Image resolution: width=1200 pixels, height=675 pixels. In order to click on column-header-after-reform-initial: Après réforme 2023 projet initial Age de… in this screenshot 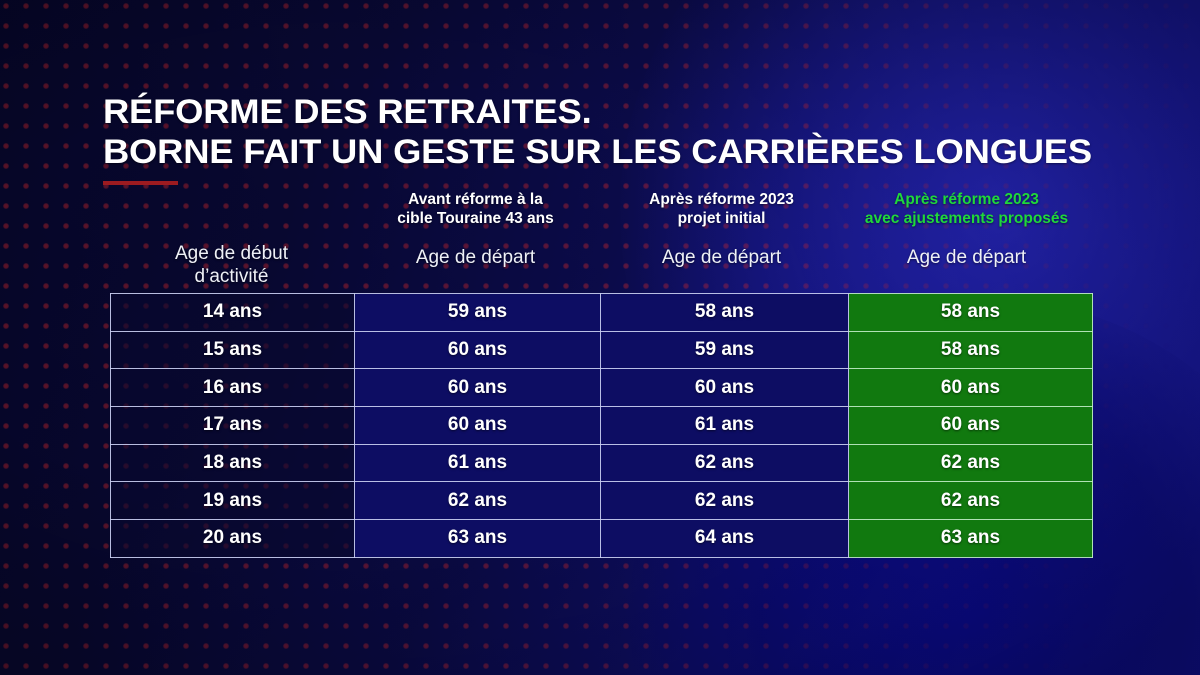, I will do `click(721, 239)`.